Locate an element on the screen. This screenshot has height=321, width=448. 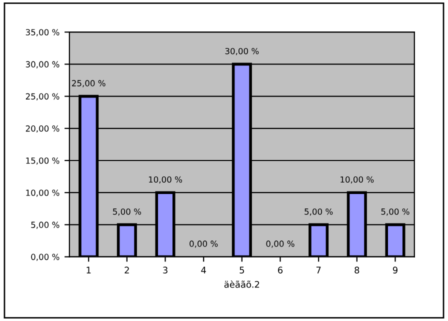
y-tick-label: 35,00 % is located at coordinates (43, 32).